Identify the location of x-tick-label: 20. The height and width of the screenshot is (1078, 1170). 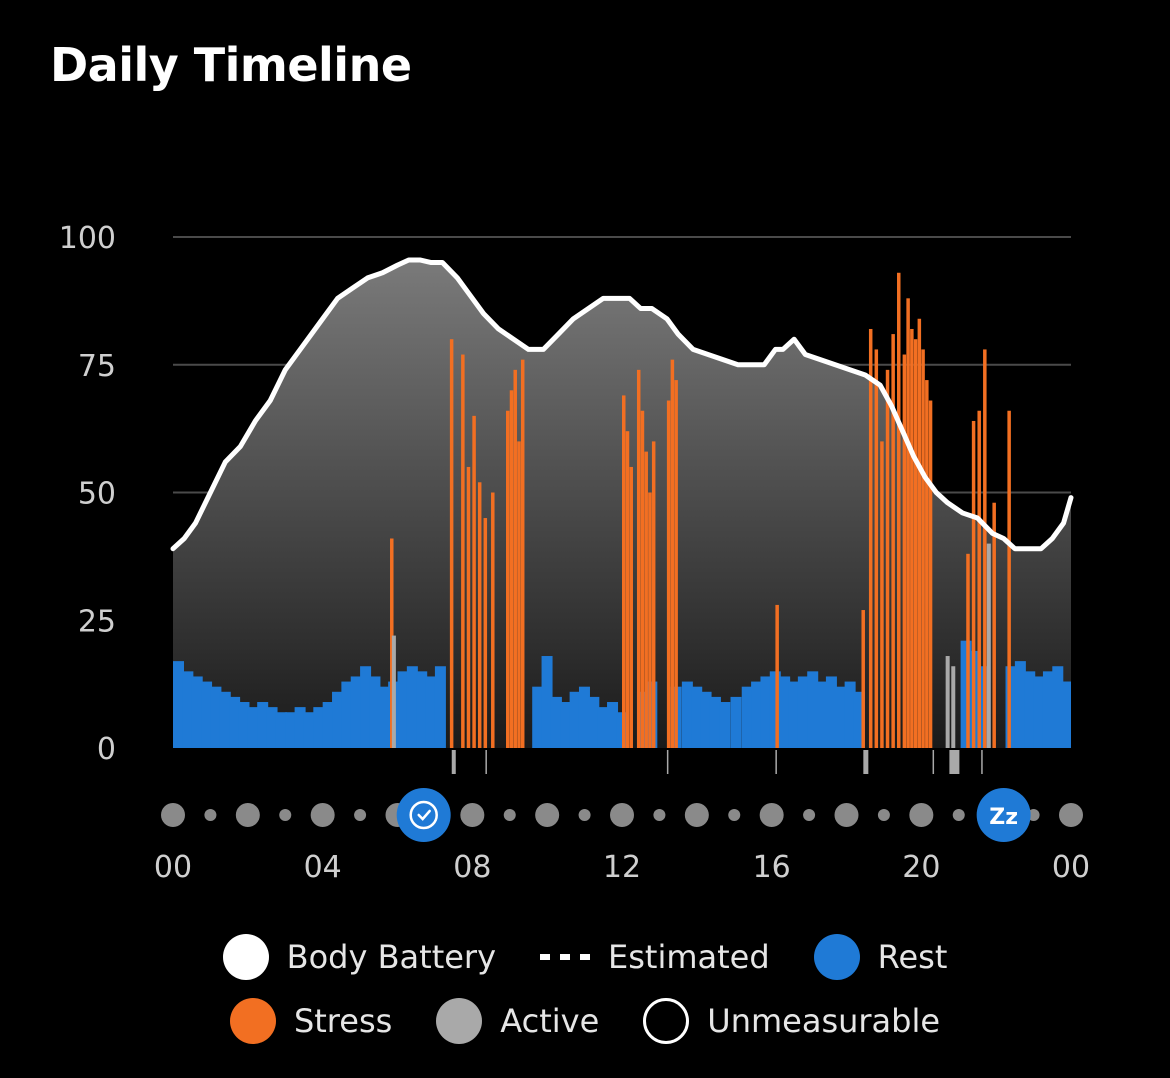
(921, 867).